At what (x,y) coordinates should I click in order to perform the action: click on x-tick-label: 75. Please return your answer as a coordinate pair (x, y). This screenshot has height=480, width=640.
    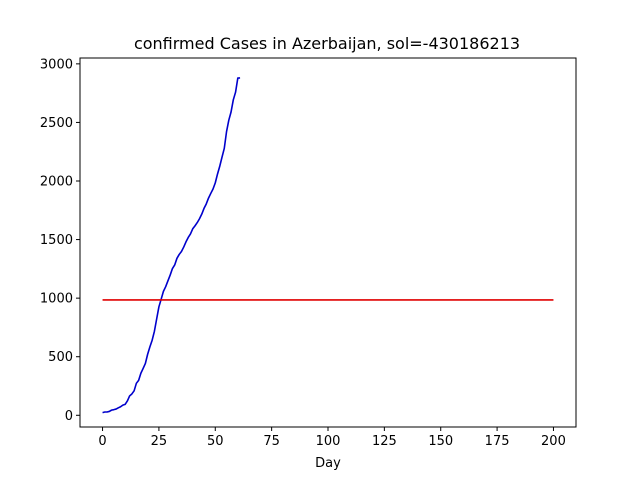
    Looking at the image, I should click on (271, 441).